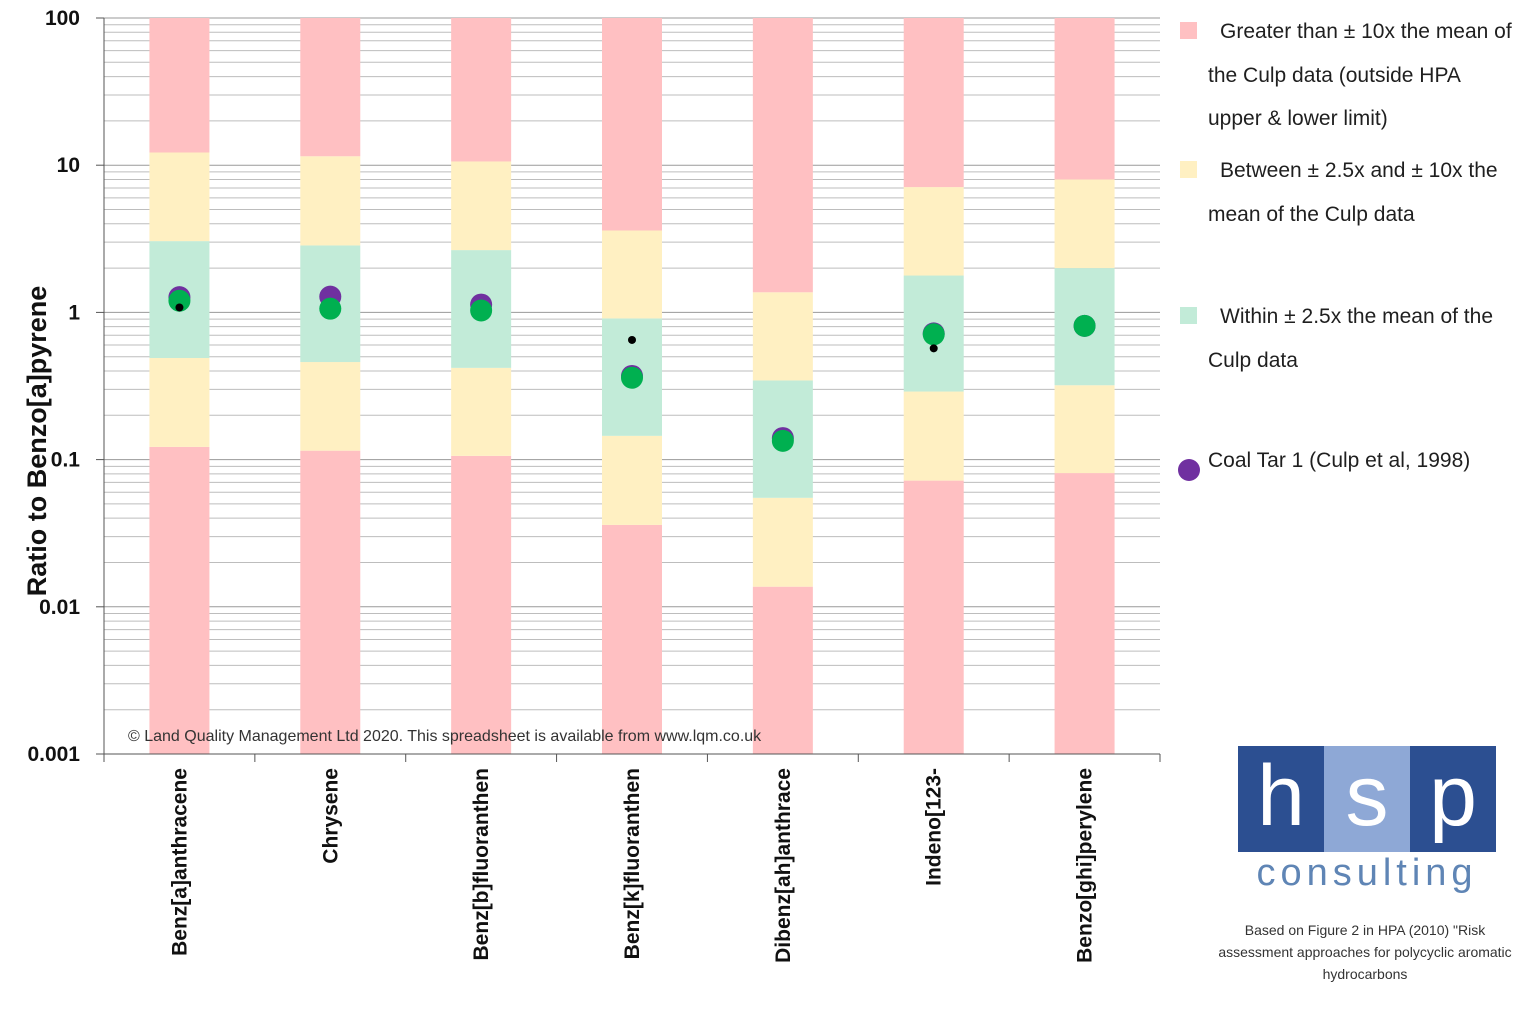 This screenshot has width=1516, height=1019. What do you see at coordinates (330, 816) in the screenshot?
I see `x-category-label: Chrysene` at bounding box center [330, 816].